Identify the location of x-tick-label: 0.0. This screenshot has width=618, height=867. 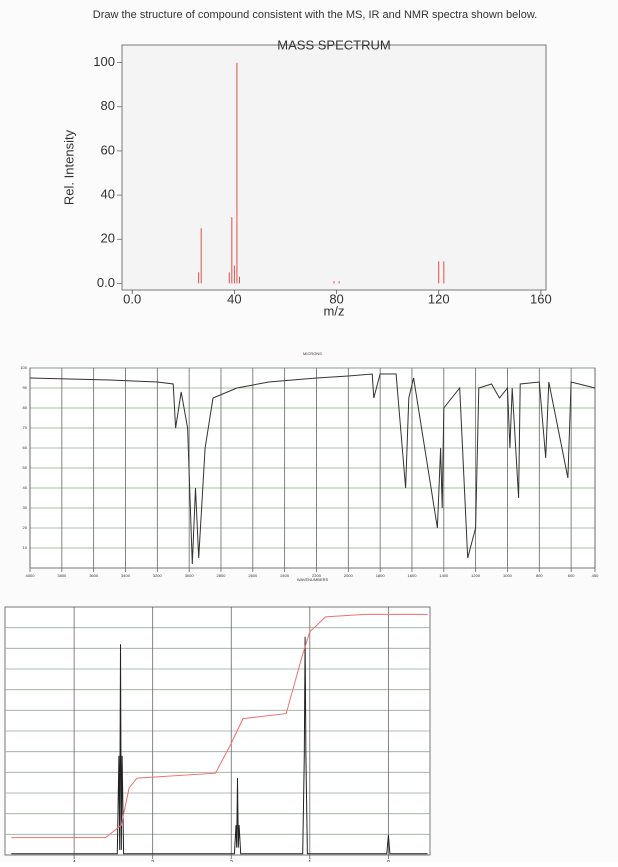
(132, 298).